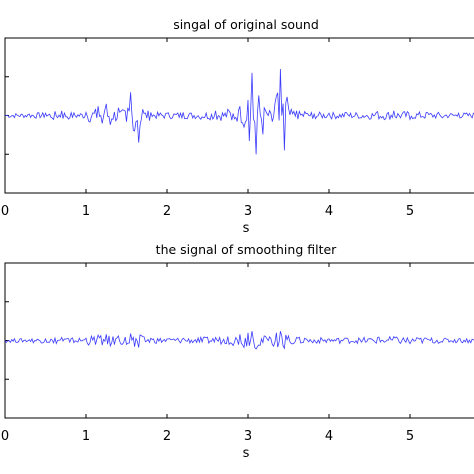 Image resolution: width=474 pixels, height=474 pixels. Describe the element at coordinates (5, 211) in the screenshot. I see `top-chart-xtick-label-0: 0` at that location.